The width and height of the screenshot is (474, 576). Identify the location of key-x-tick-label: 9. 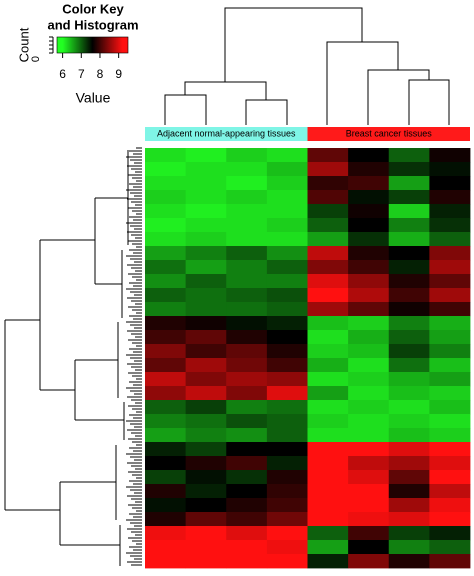
(118, 74).